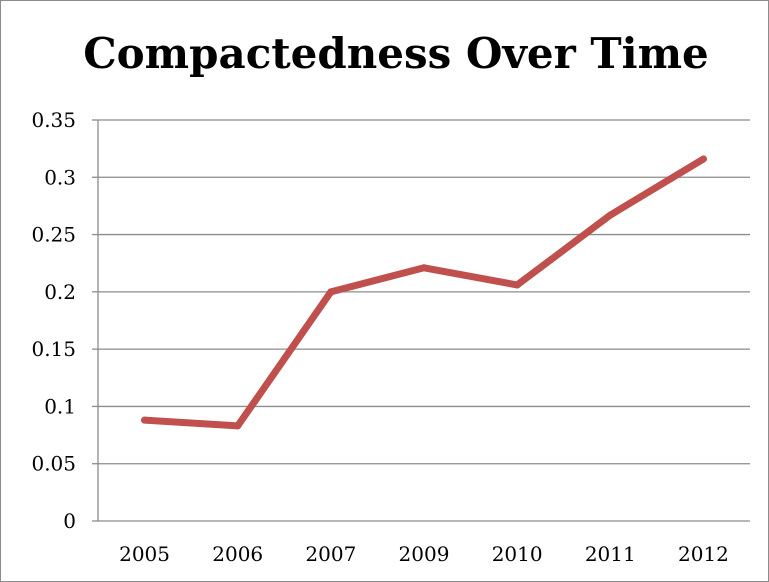 The image size is (769, 582). Describe the element at coordinates (60, 177) in the screenshot. I see `y-tick-label: 0.3` at that location.